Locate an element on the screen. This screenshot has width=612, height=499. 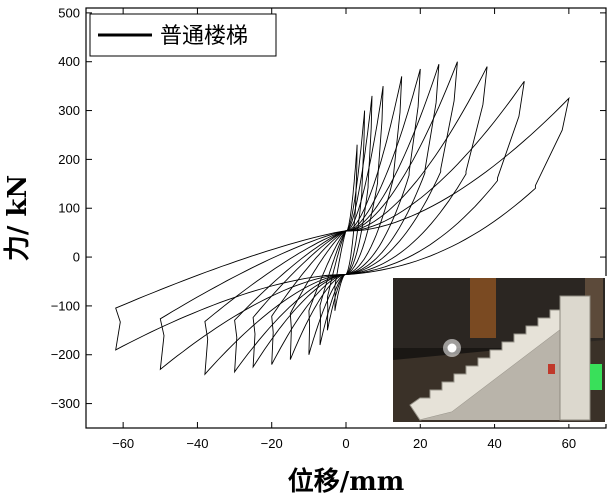
x-tick-label: −60 is located at coordinates (123, 443).